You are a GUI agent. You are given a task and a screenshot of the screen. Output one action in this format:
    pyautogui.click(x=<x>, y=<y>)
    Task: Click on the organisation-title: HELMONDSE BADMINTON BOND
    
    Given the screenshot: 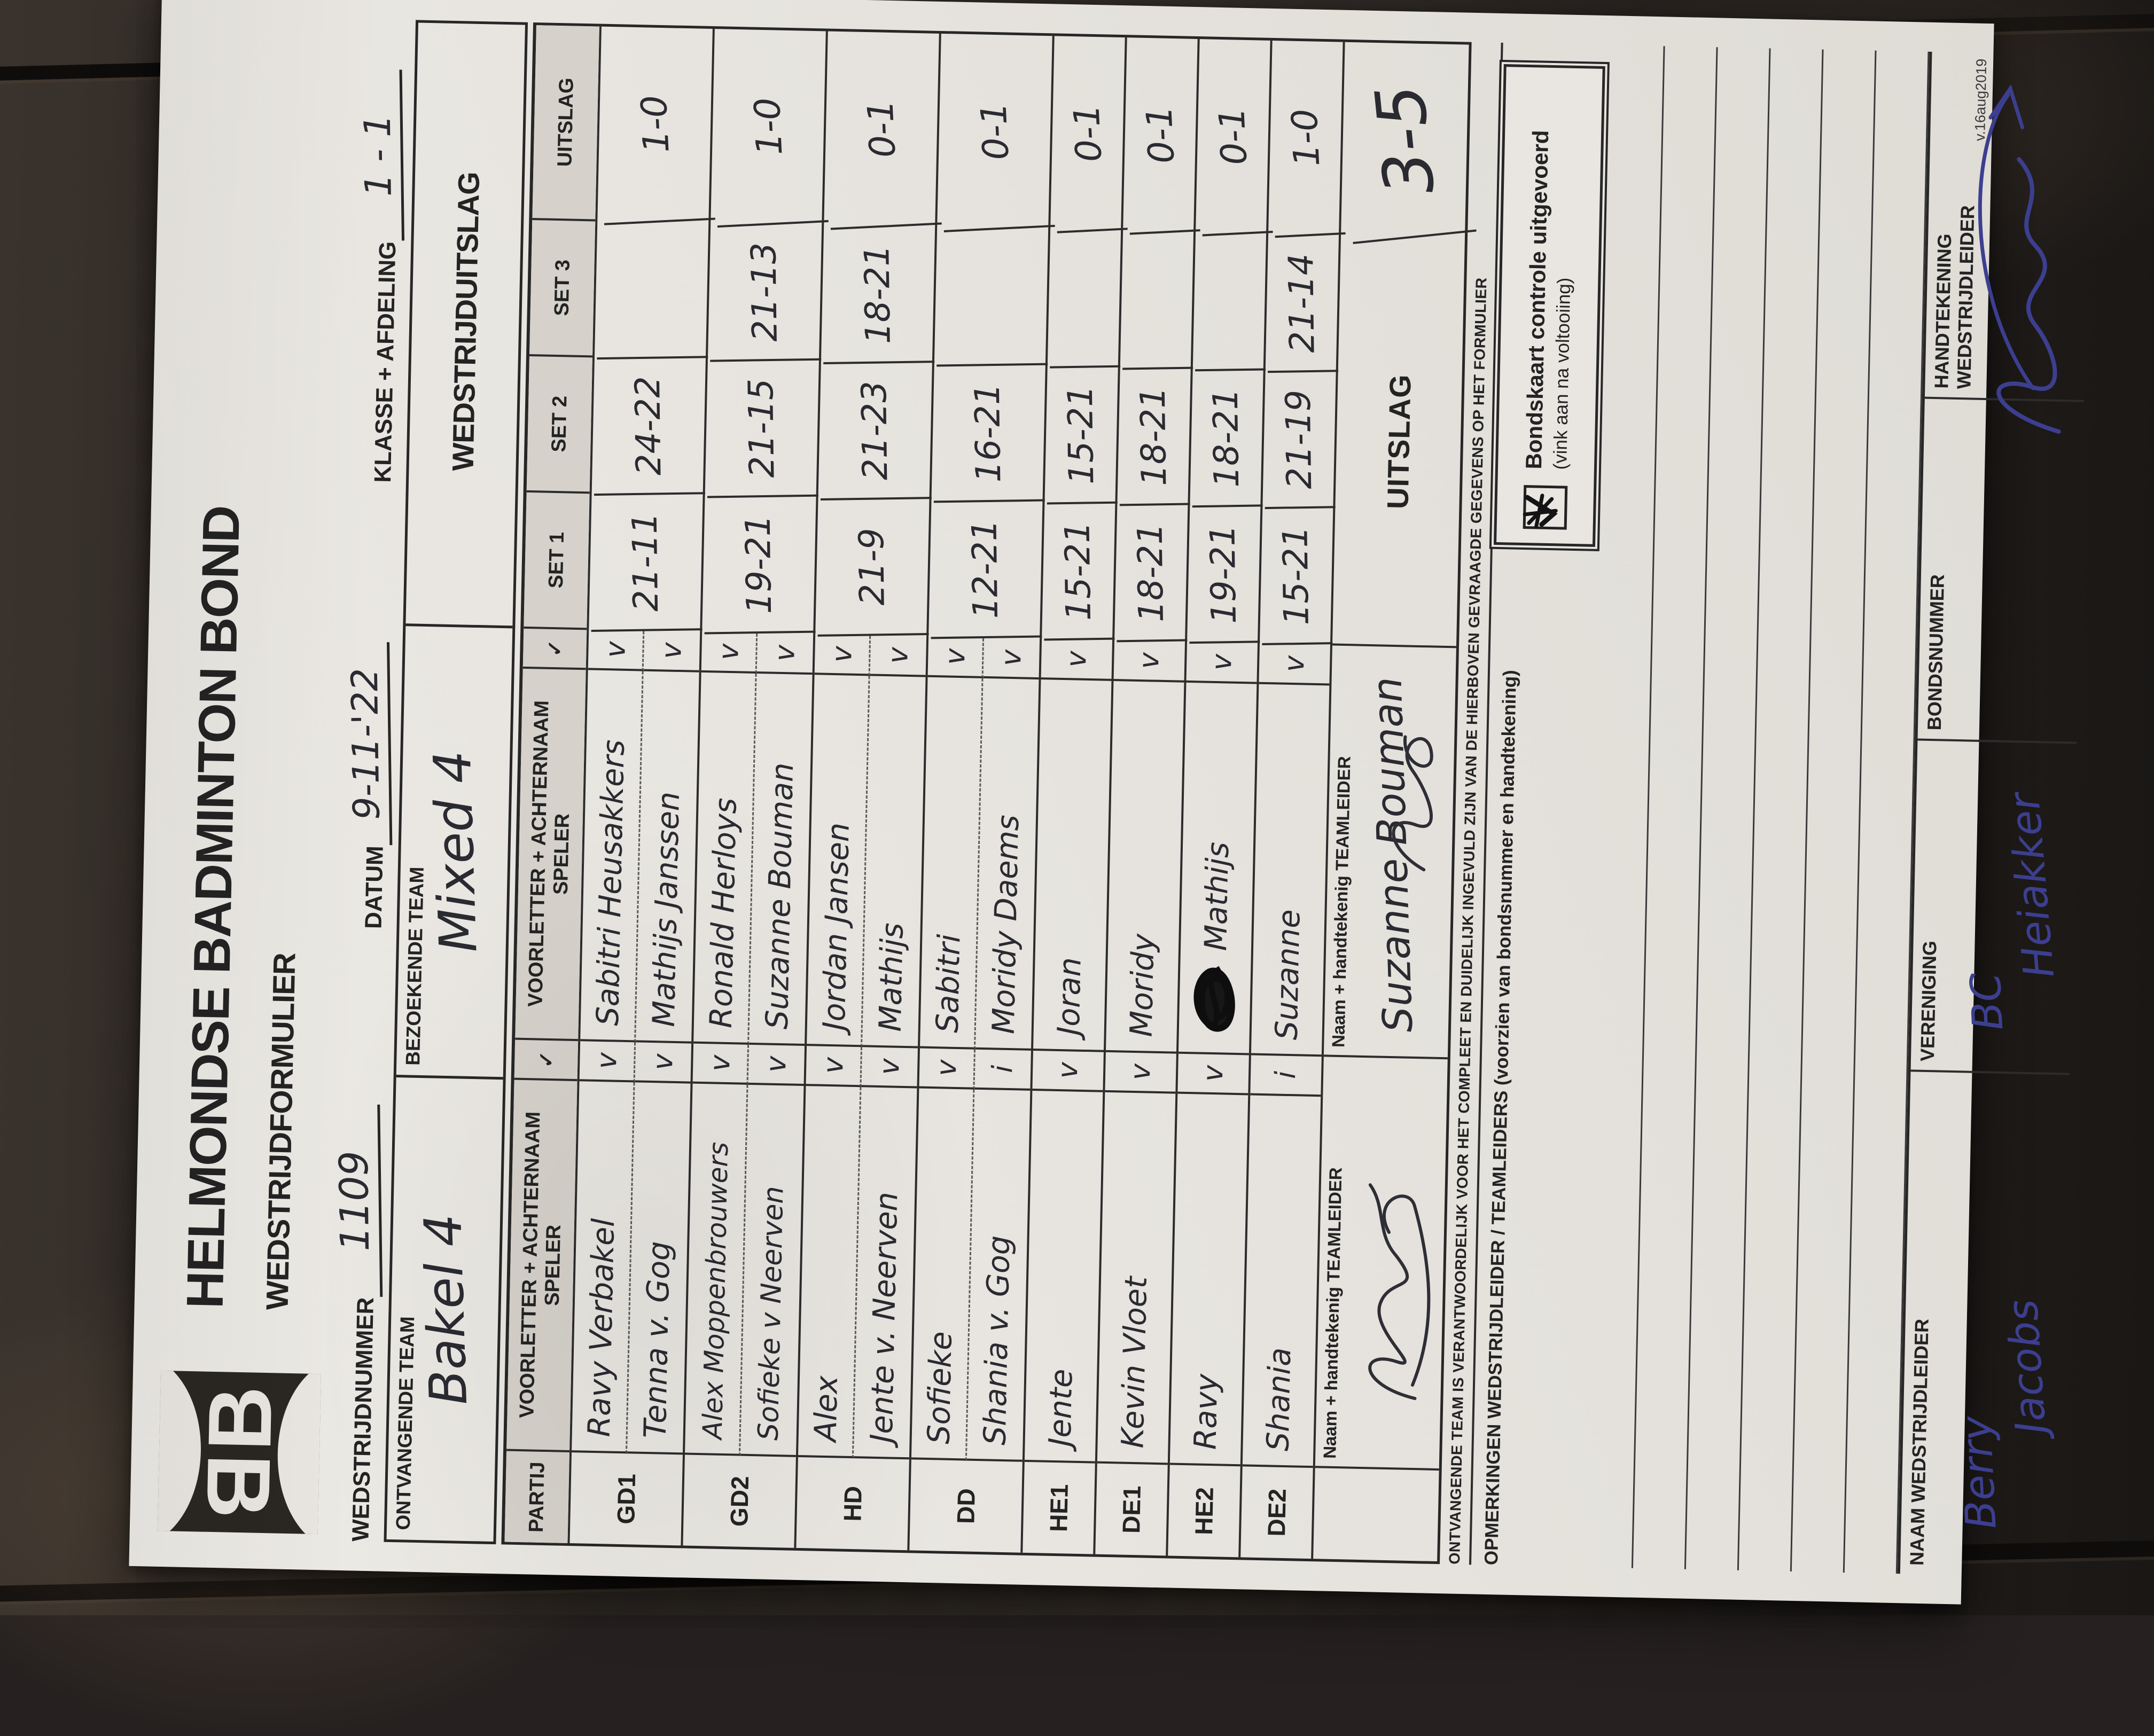 What is the action you would take?
    pyautogui.click(x=213, y=907)
    